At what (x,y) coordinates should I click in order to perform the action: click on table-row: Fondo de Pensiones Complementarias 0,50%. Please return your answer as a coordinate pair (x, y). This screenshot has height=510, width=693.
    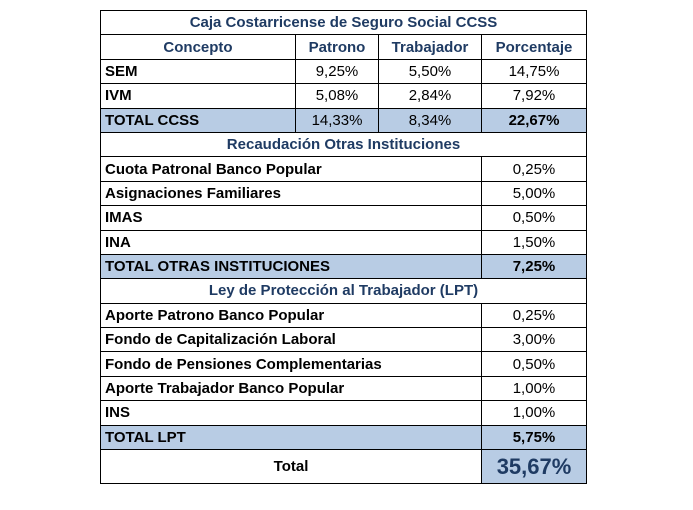
    Looking at the image, I should click on (343, 364).